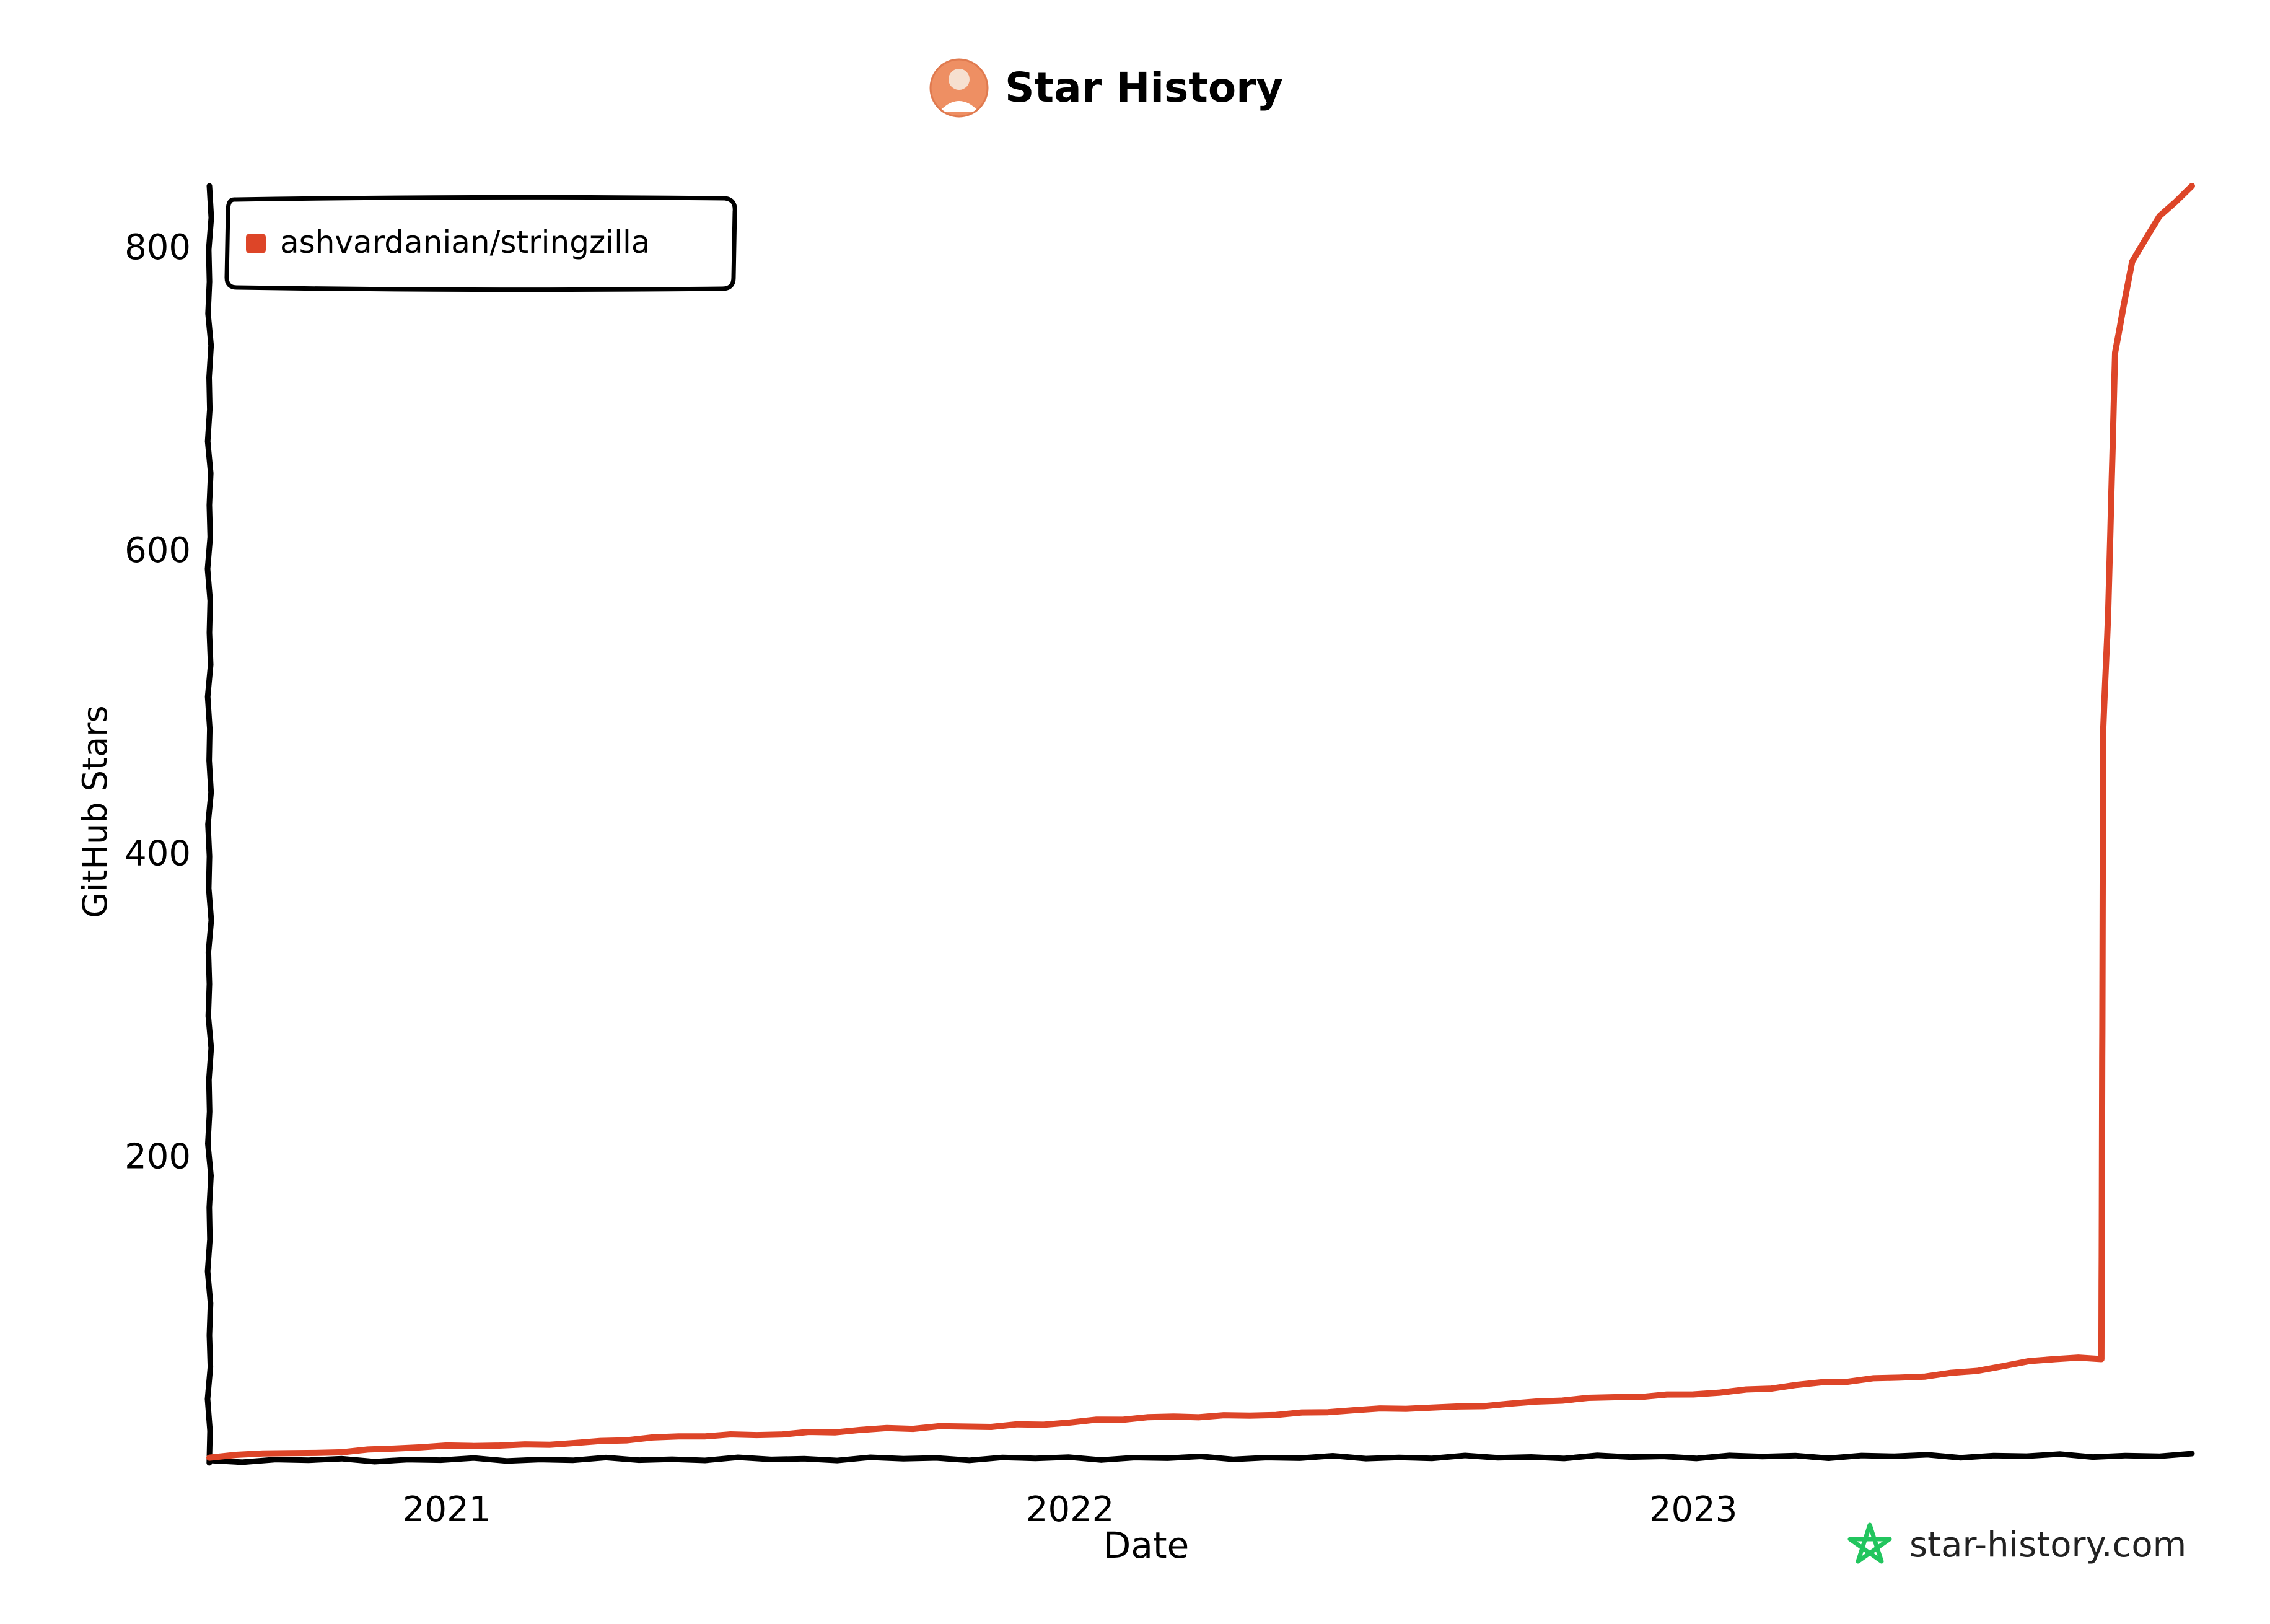 The height and width of the screenshot is (1624, 2270). Describe the element at coordinates (1144, 88) in the screenshot. I see `chart-title: Star History` at that location.